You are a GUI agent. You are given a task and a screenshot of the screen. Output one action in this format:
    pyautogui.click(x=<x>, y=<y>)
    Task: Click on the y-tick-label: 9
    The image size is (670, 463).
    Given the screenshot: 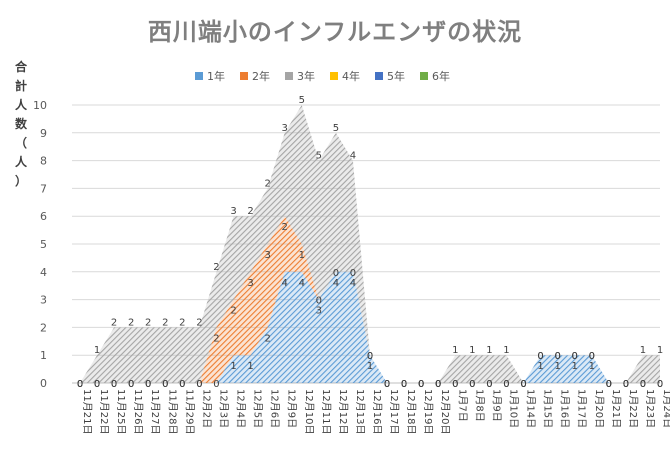 What is the action you would take?
    pyautogui.click(x=43, y=133)
    